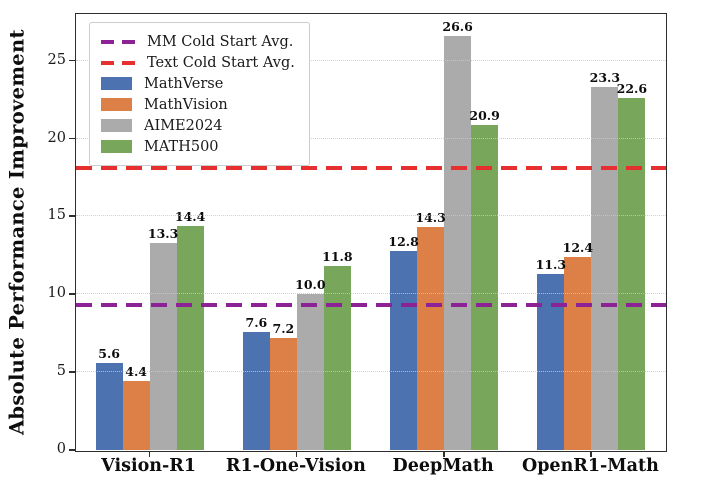 This screenshot has height=484, width=711. What do you see at coordinates (109, 406) in the screenshot?
I see `bar-mathverse-vision-r1` at bounding box center [109, 406].